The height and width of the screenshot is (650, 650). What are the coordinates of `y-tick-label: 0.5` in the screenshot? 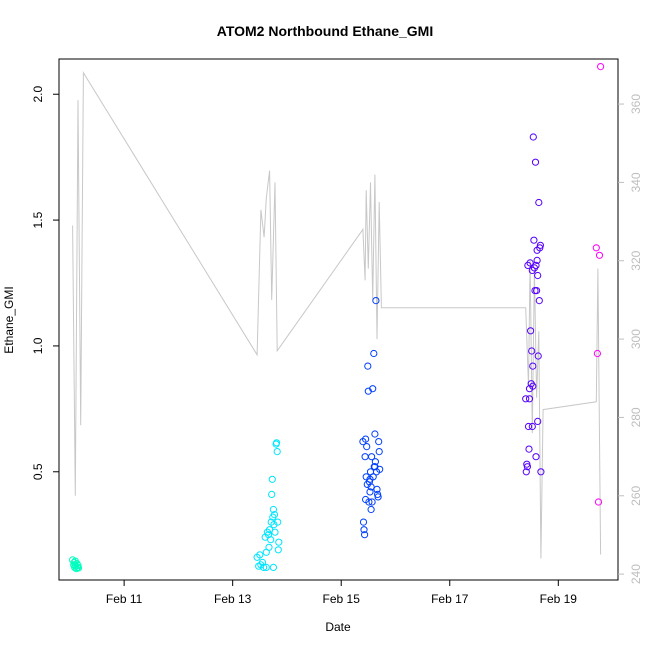 It's located at (38, 471).